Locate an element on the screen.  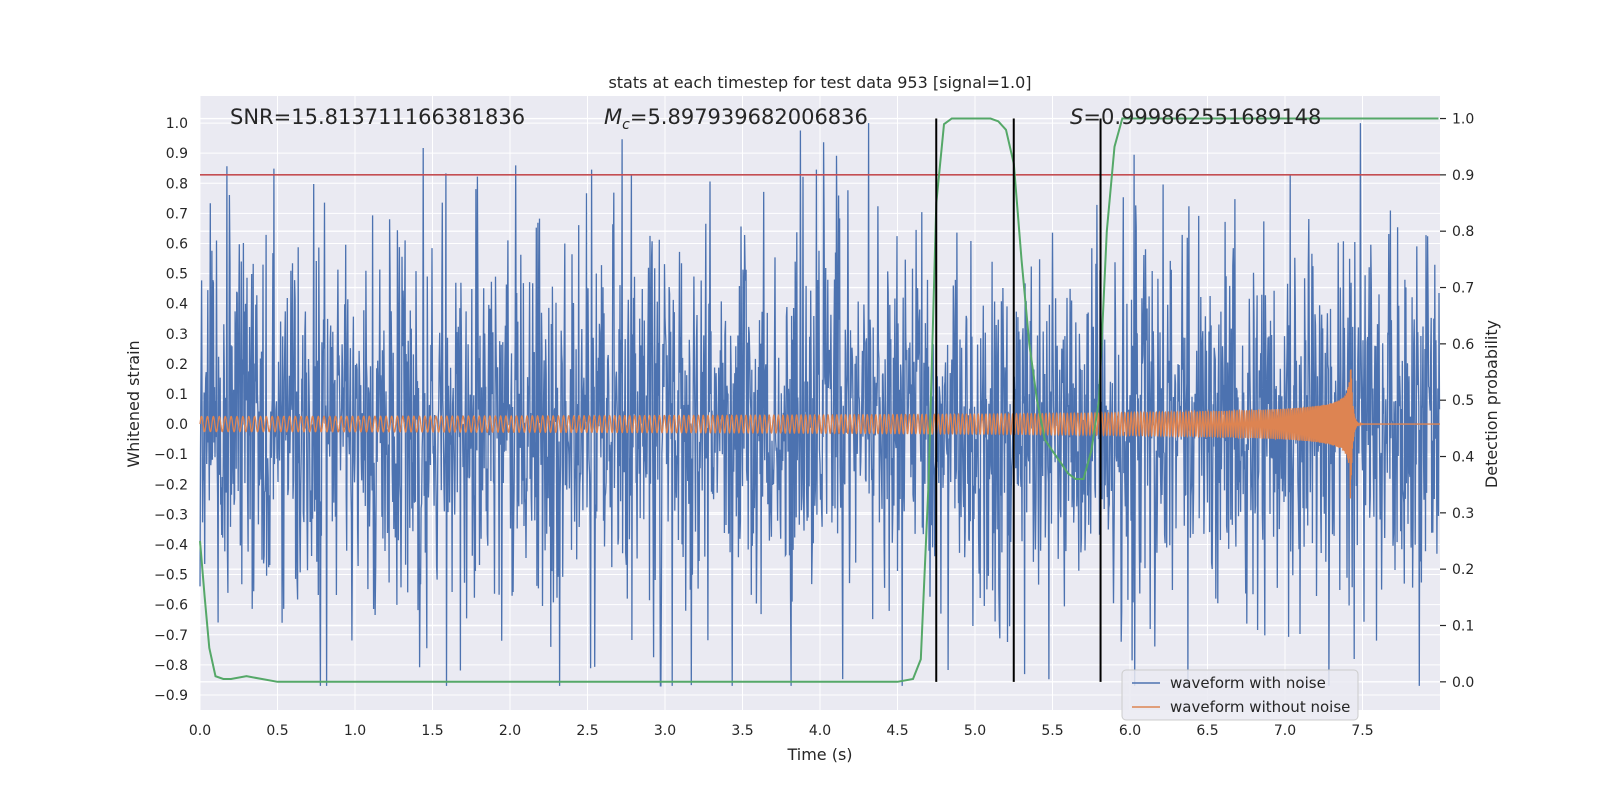
y2-tick-label: 0.0 is located at coordinates (1463, 683).